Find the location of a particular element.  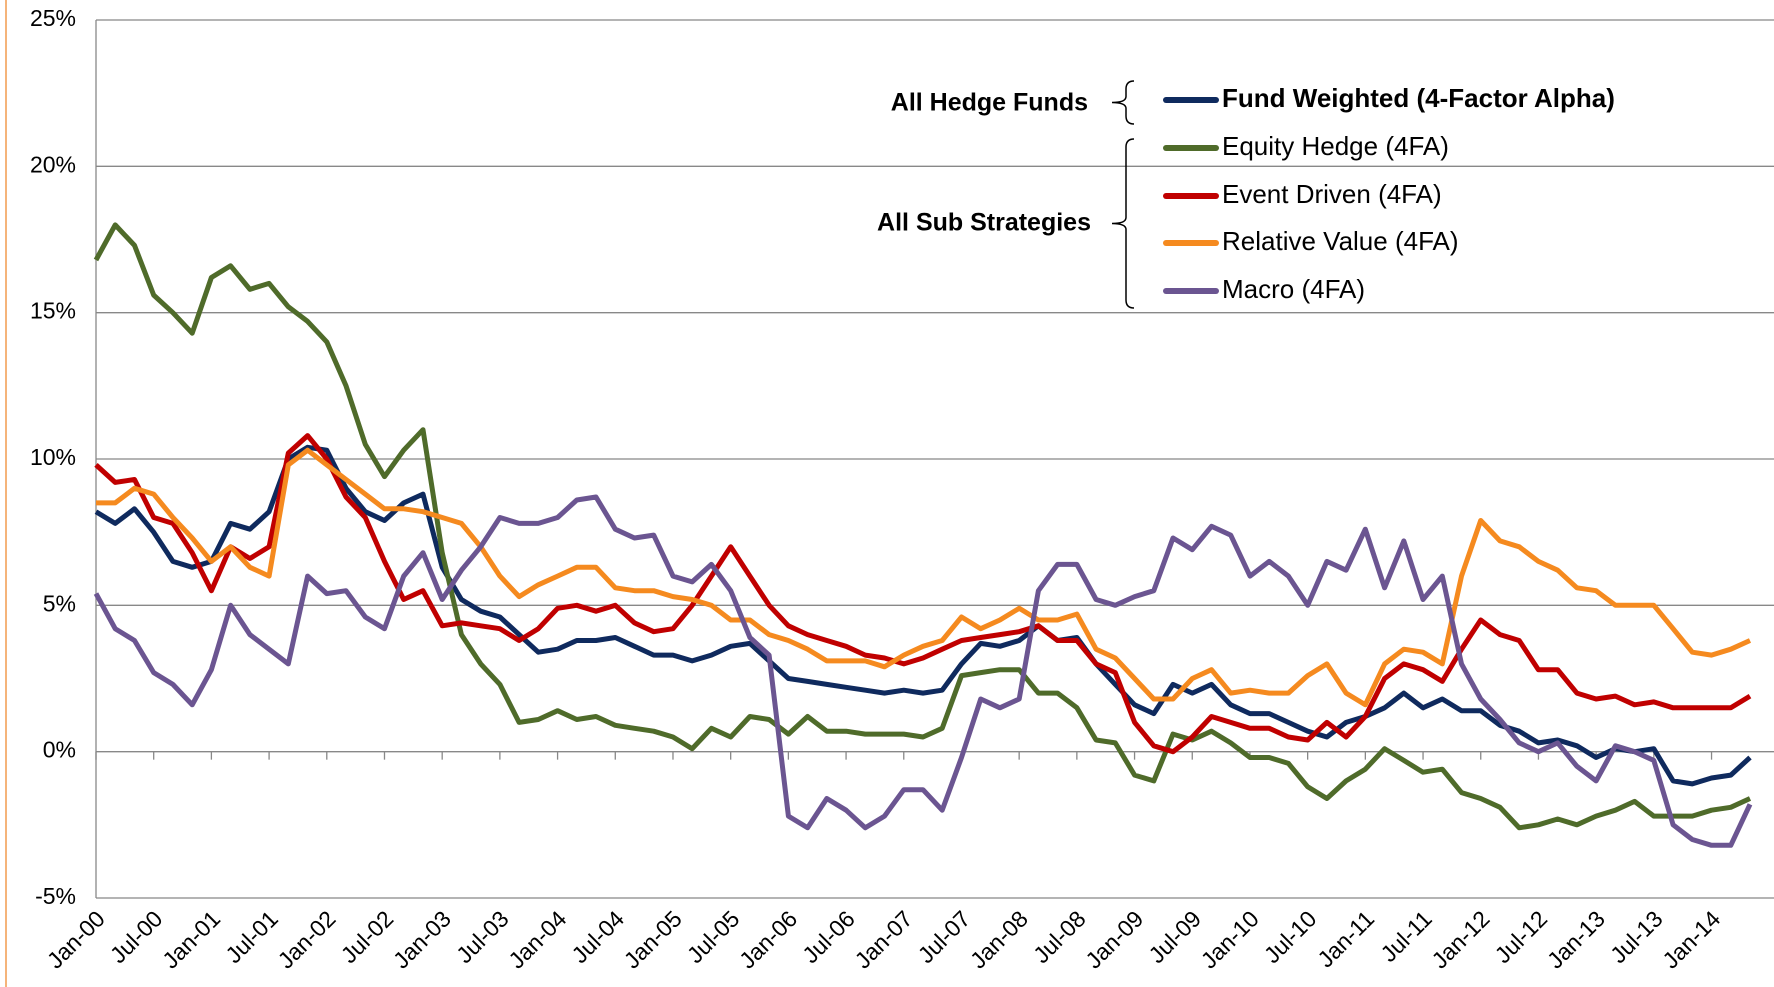

legend-label: Macro (4FA) is located at coordinates (1293, 289).